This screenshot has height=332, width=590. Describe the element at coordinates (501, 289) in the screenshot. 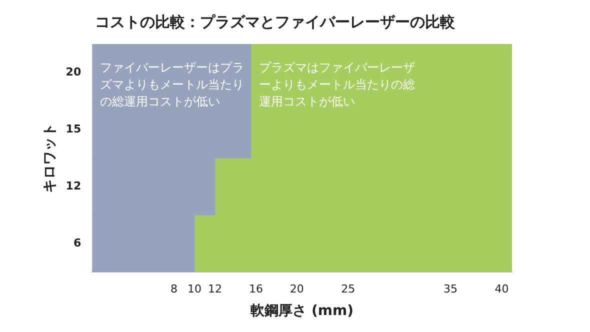

I see `x-tick-label: 40` at that location.